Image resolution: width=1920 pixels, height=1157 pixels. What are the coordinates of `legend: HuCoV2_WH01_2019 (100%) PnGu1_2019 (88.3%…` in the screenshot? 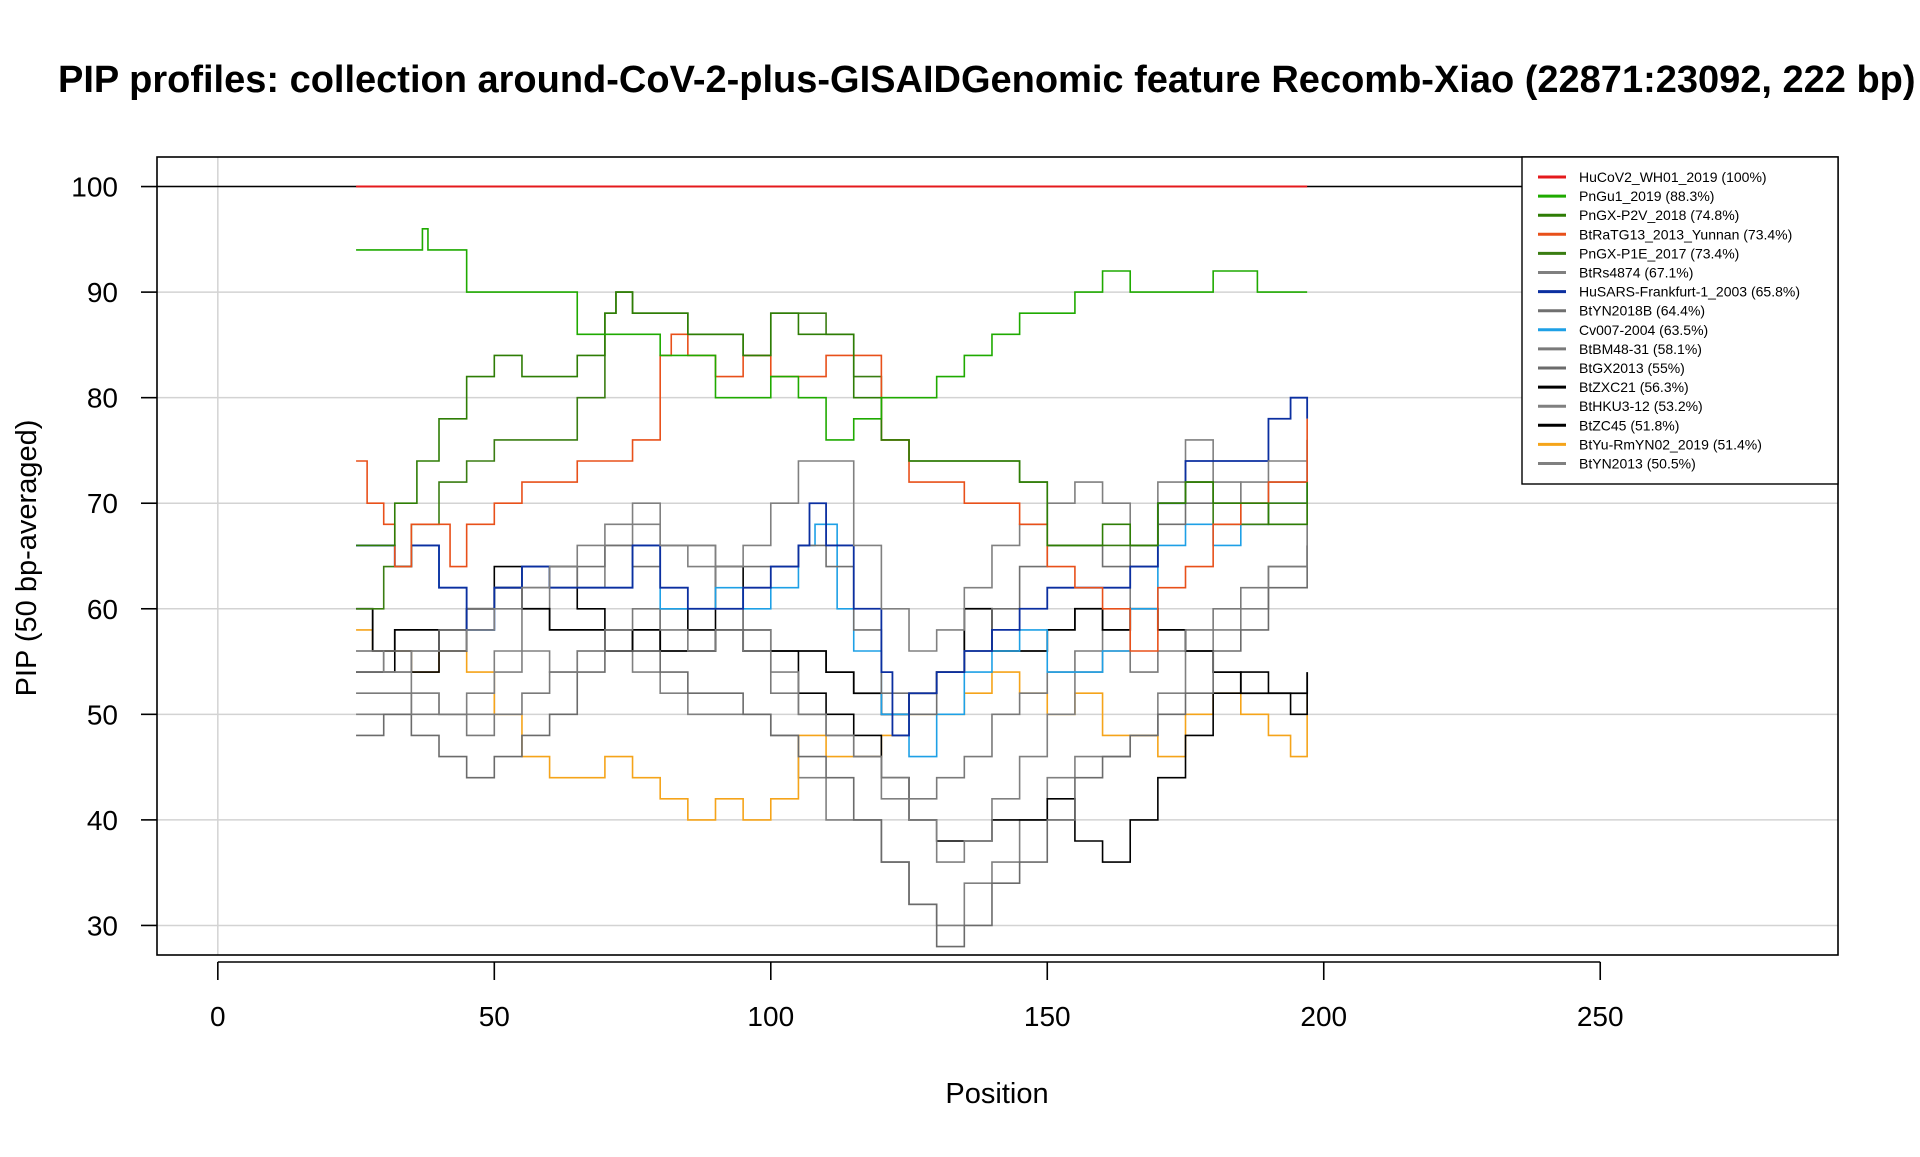 It's located at (1680, 320).